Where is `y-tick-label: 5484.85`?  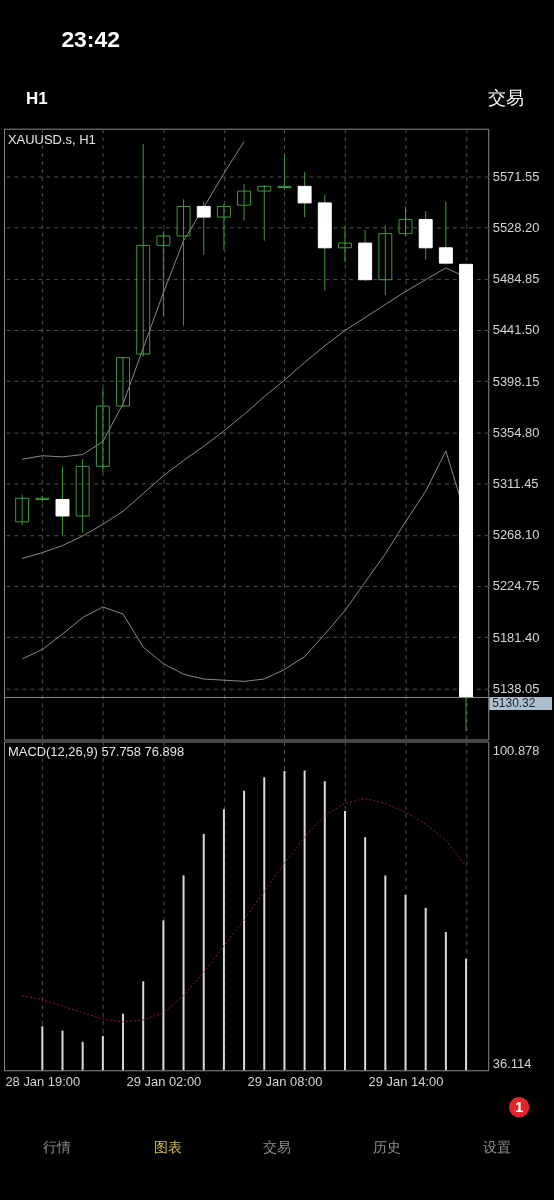 y-tick-label: 5484.85 is located at coordinates (516, 279).